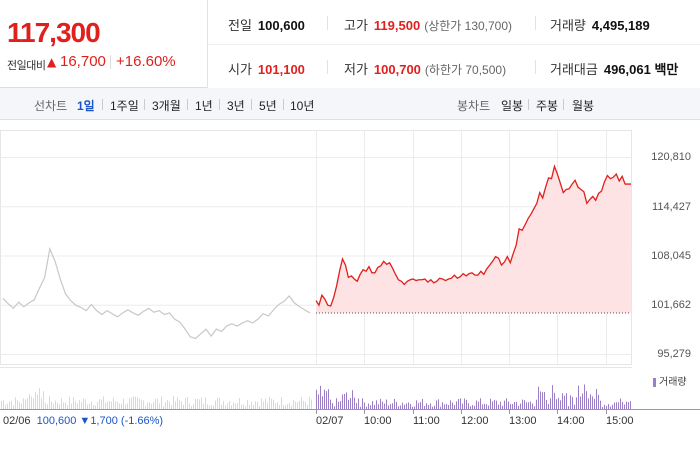  I want to click on price-box: 117,300 전일대비 ▲ 16,700 +16.60%, so click(104, 44).